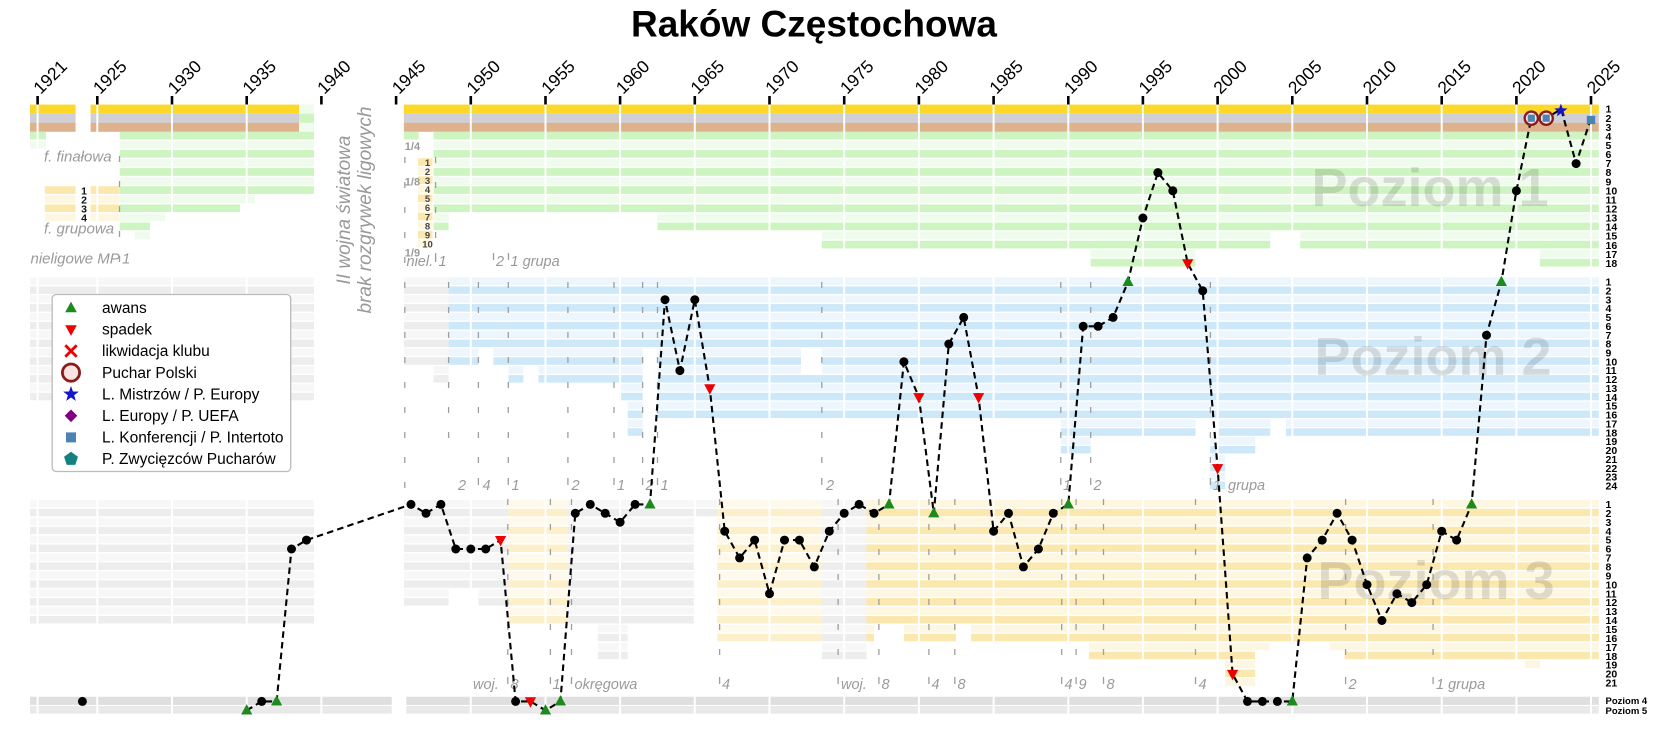 This screenshot has height=743, width=1674. What do you see at coordinates (149, 373) in the screenshot?
I see `svg-text: Puchar Polski` at bounding box center [149, 373].